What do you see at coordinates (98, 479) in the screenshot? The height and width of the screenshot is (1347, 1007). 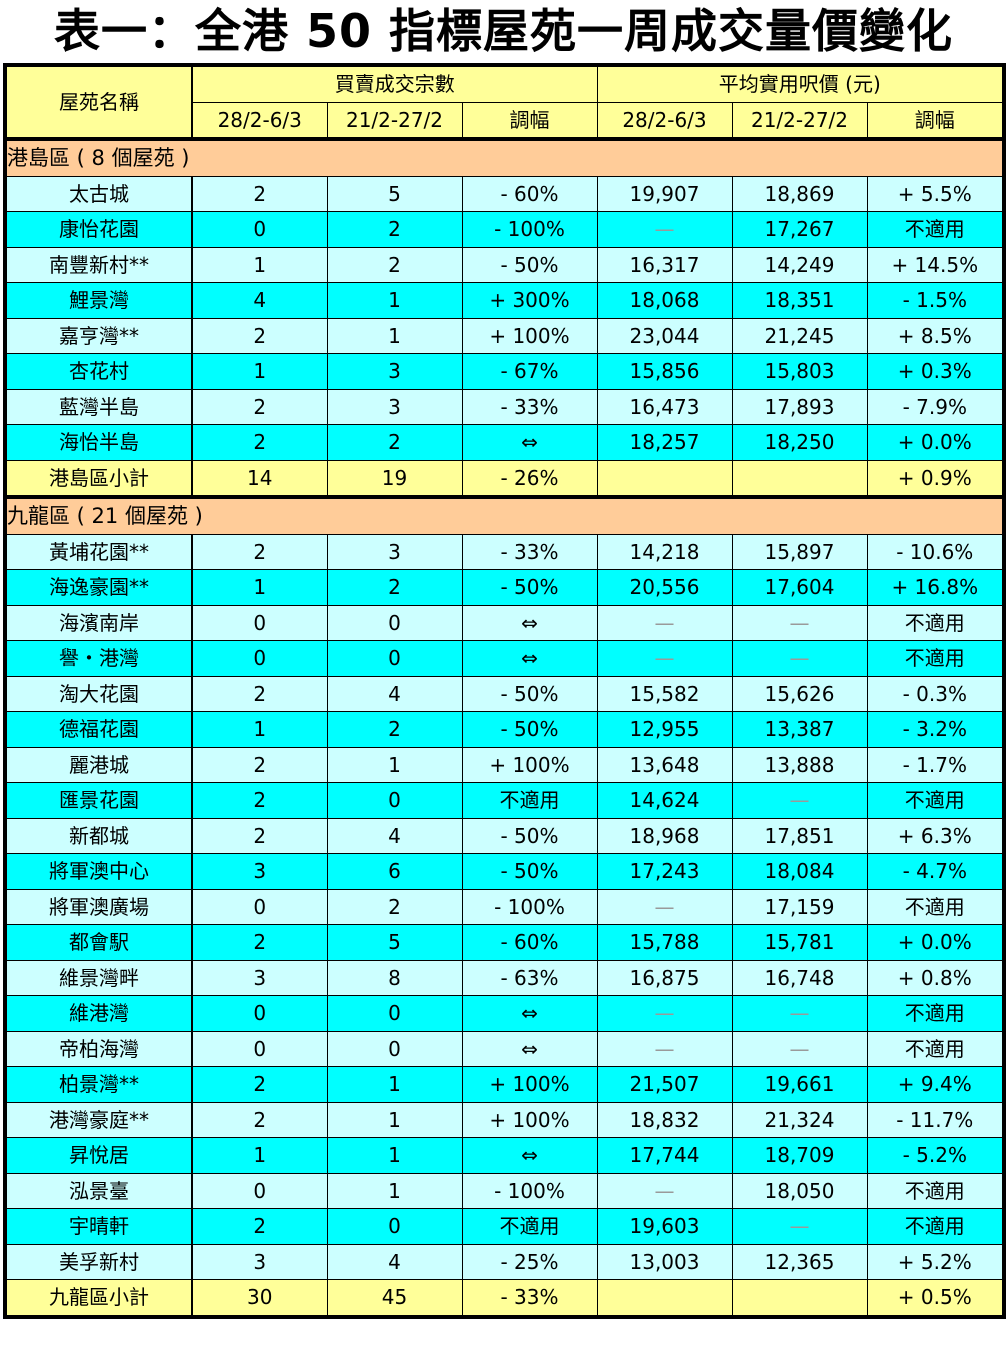 I see `subtotal-estate-name-cell: 港島區小計` at bounding box center [98, 479].